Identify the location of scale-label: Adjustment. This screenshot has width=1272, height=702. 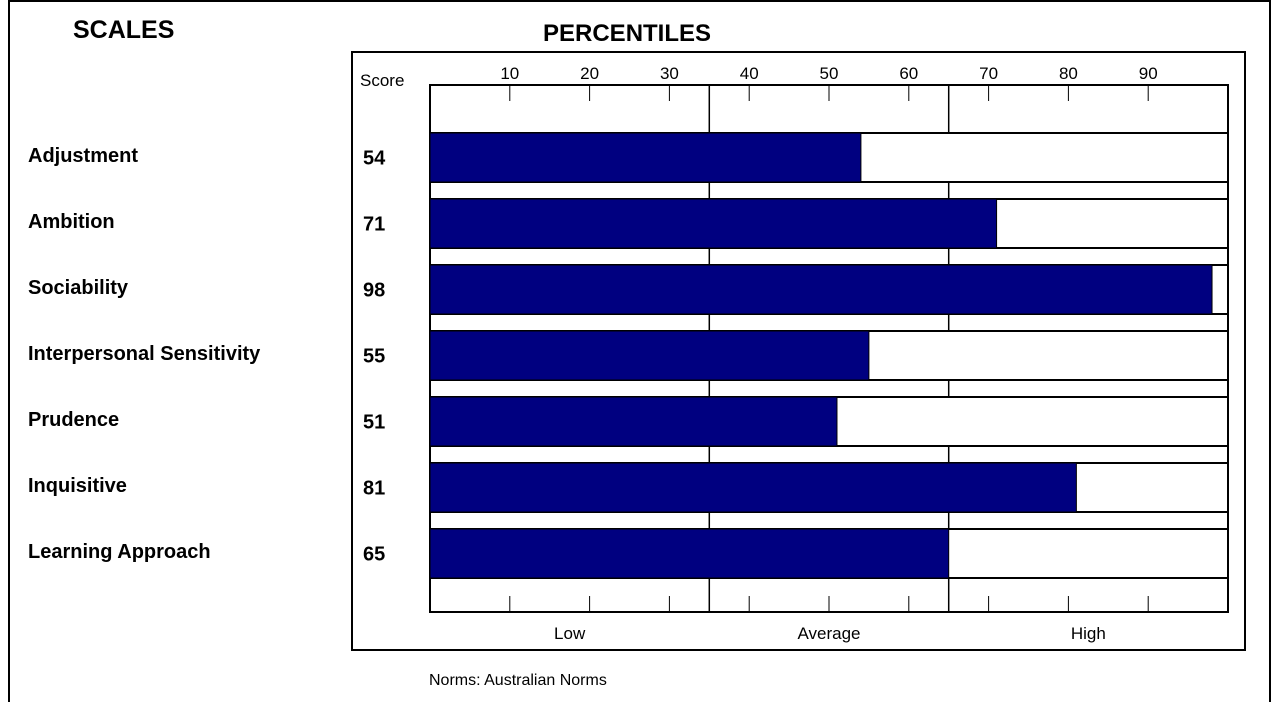
(83, 155).